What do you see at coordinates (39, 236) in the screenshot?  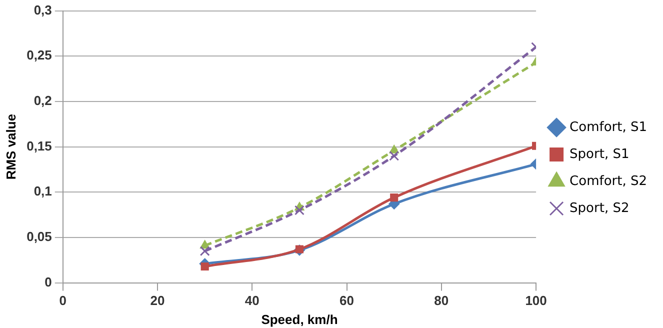 I see `y-tick-label: 0,05` at bounding box center [39, 236].